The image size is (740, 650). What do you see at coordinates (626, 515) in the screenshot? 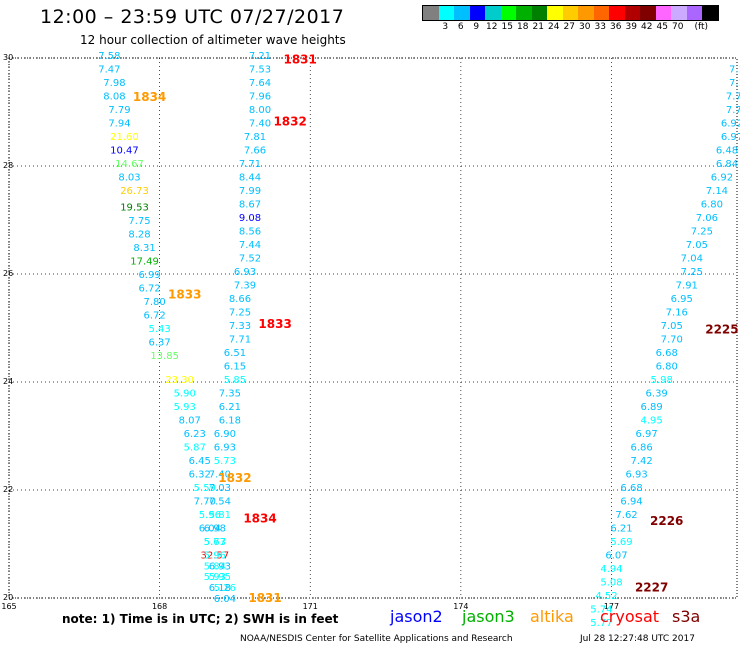
I see `wave-height-value: 7.62` at bounding box center [626, 515].